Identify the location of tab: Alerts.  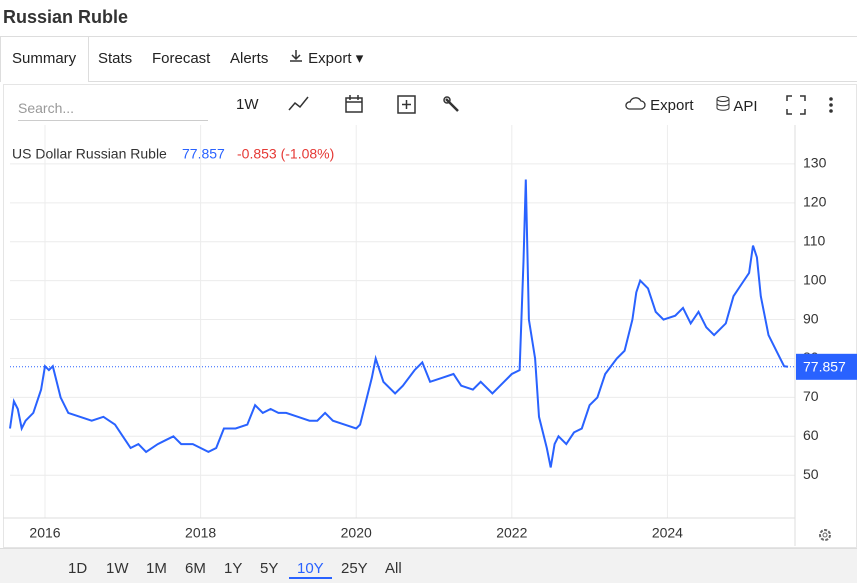
(249, 58).